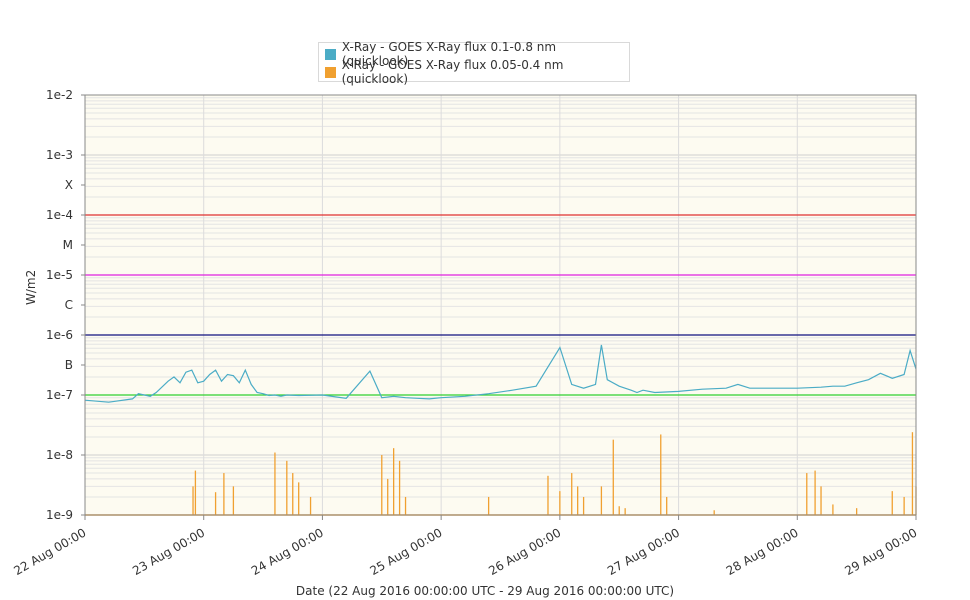 Image resolution: width=970 pixels, height=600 pixels. I want to click on x-tick-label: 28 Aug 00:00, so click(762, 551).